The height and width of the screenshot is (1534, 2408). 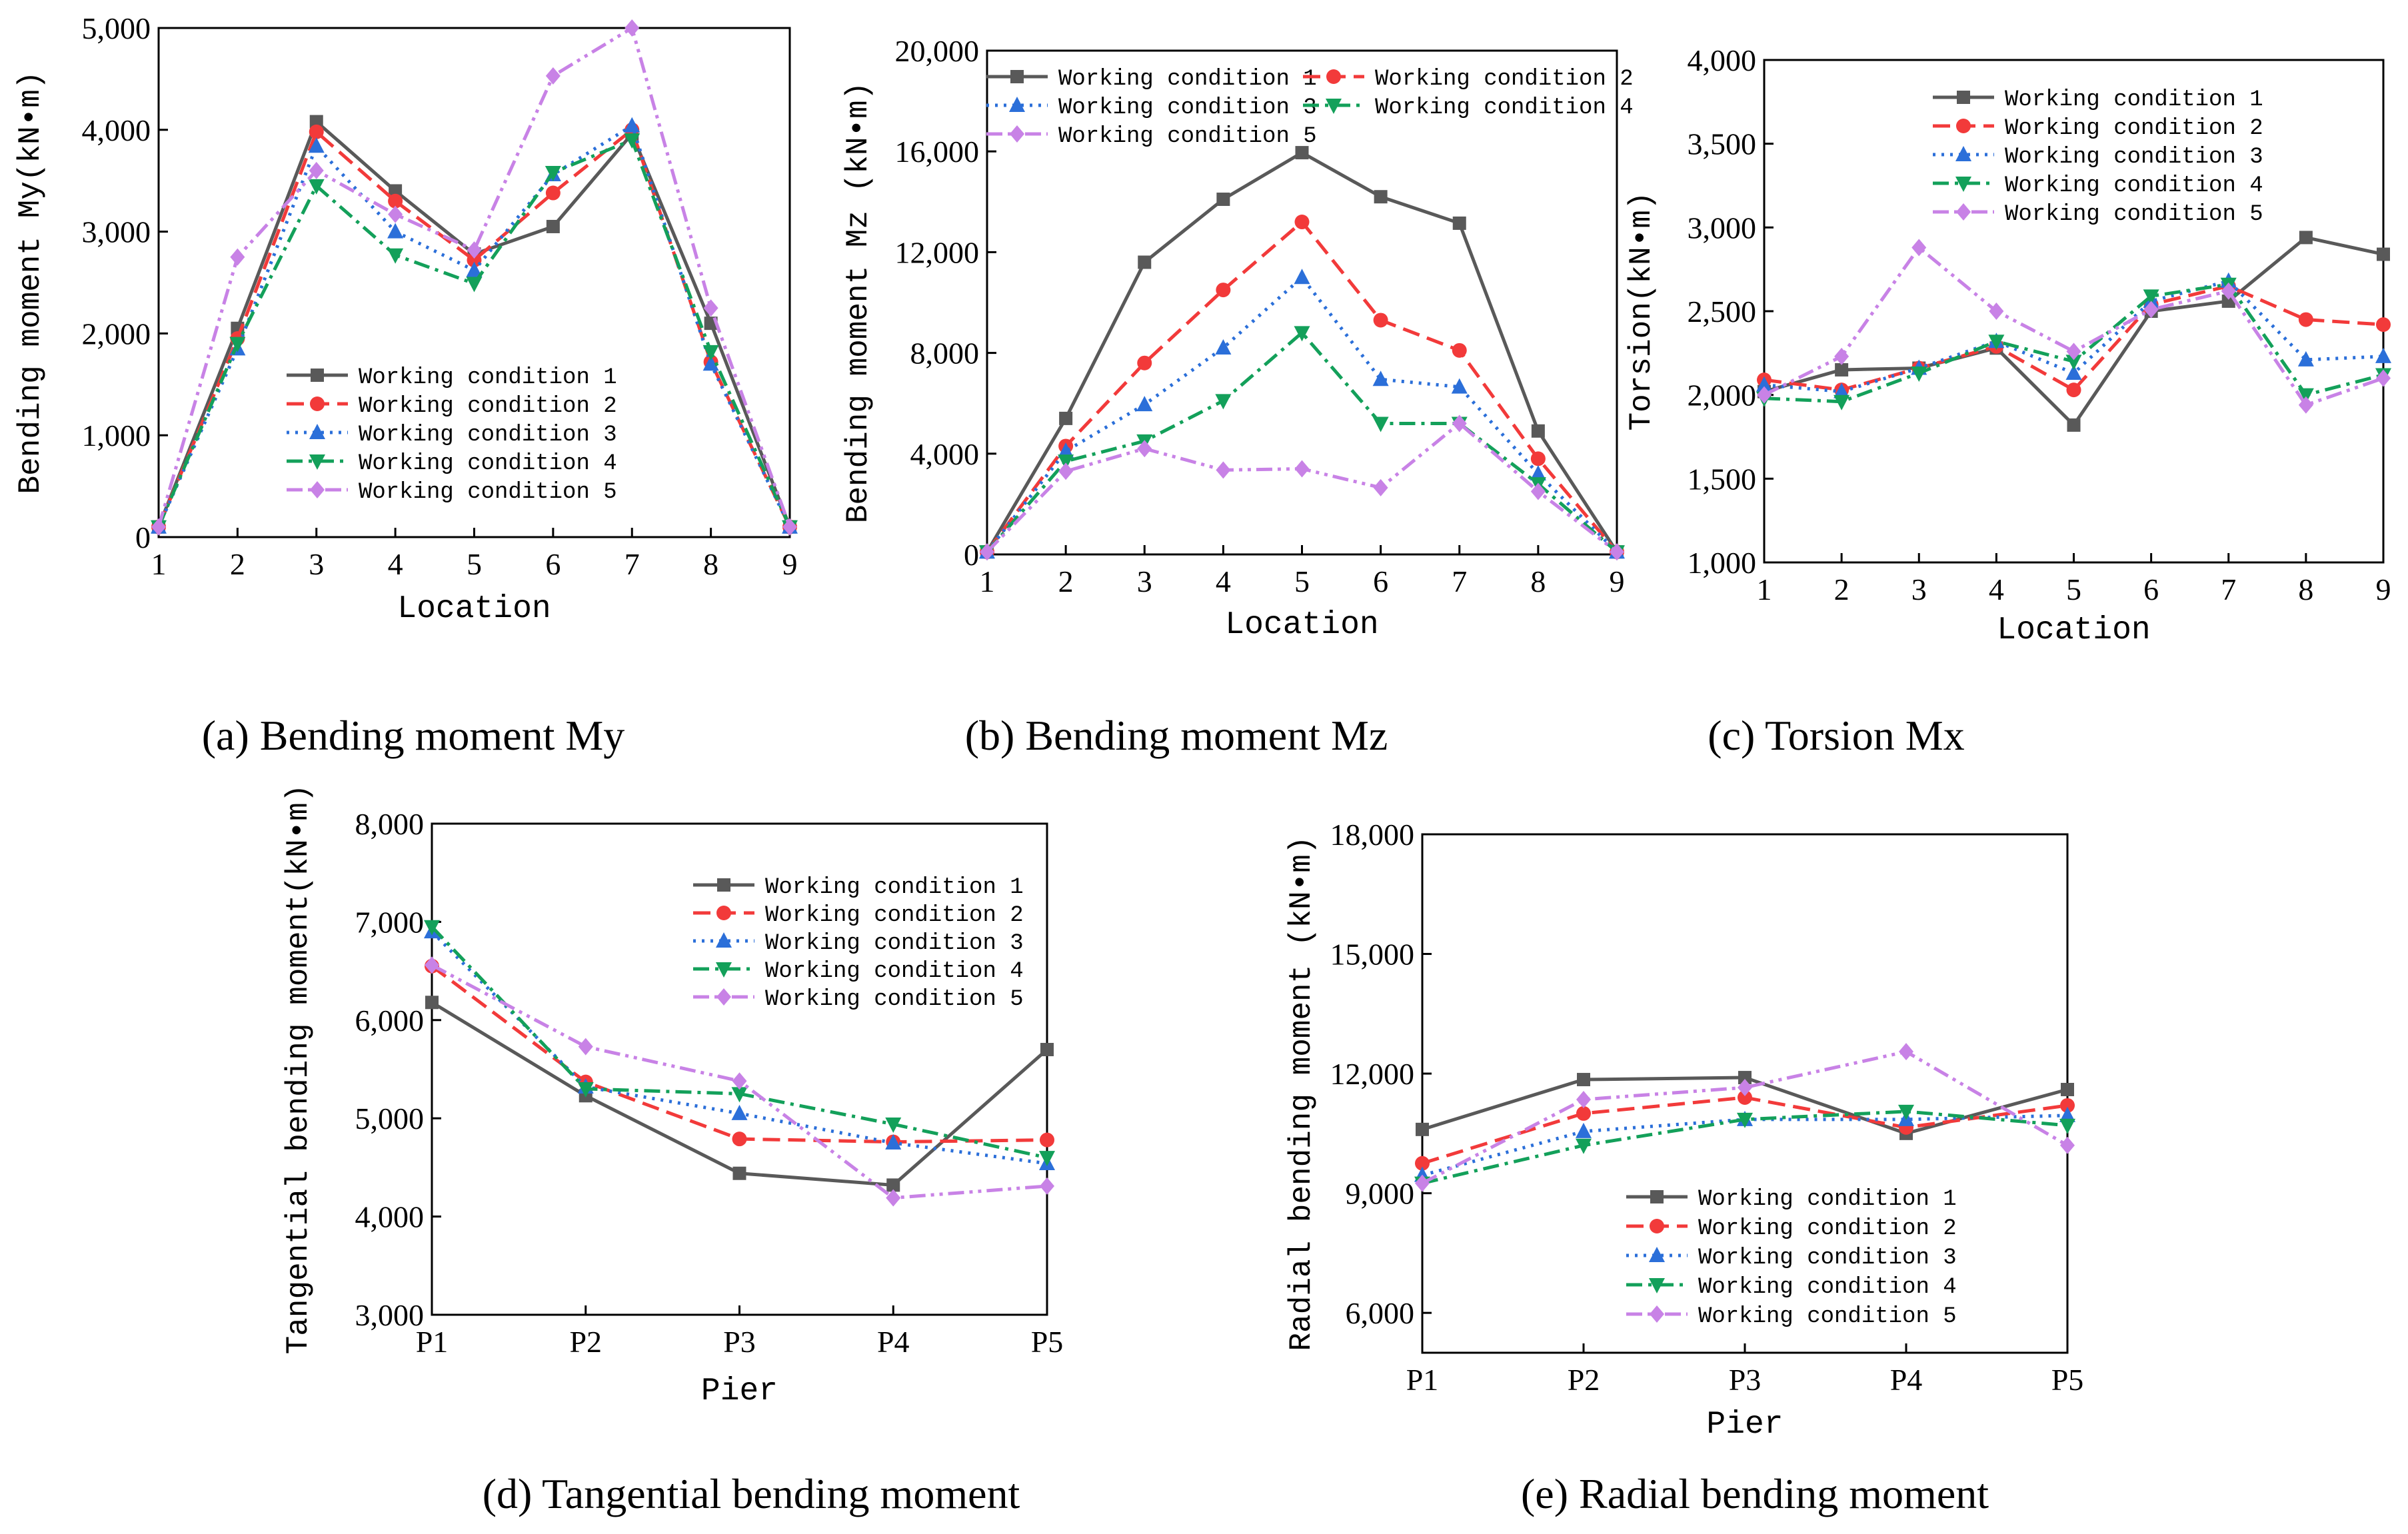 I want to click on x-tick-label: 1, so click(x=987, y=581).